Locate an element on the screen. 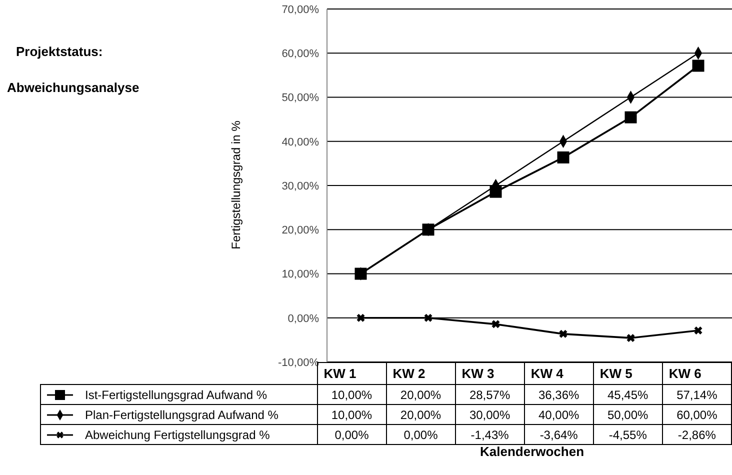  data-label: -4,55% is located at coordinates (627, 434).